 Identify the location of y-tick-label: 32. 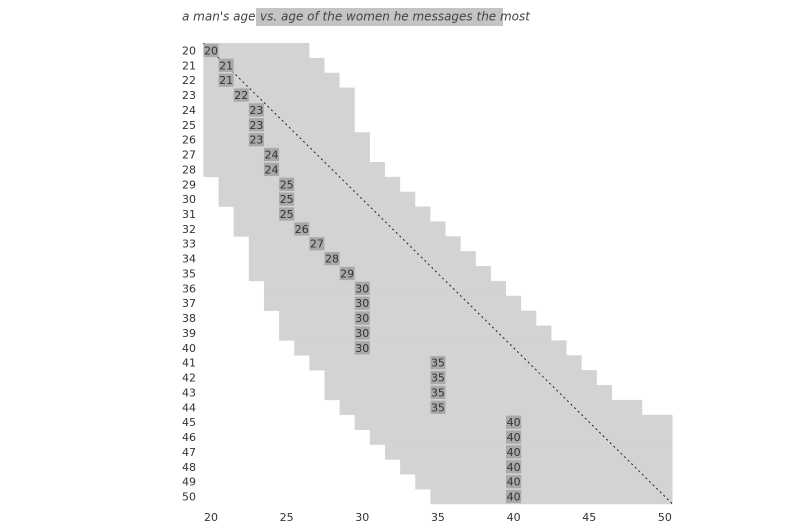
(189, 229).